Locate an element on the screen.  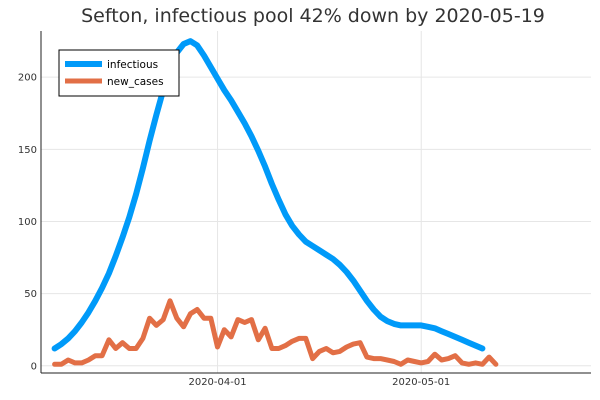
legend-label-infectious: infectious is located at coordinates (132, 65).